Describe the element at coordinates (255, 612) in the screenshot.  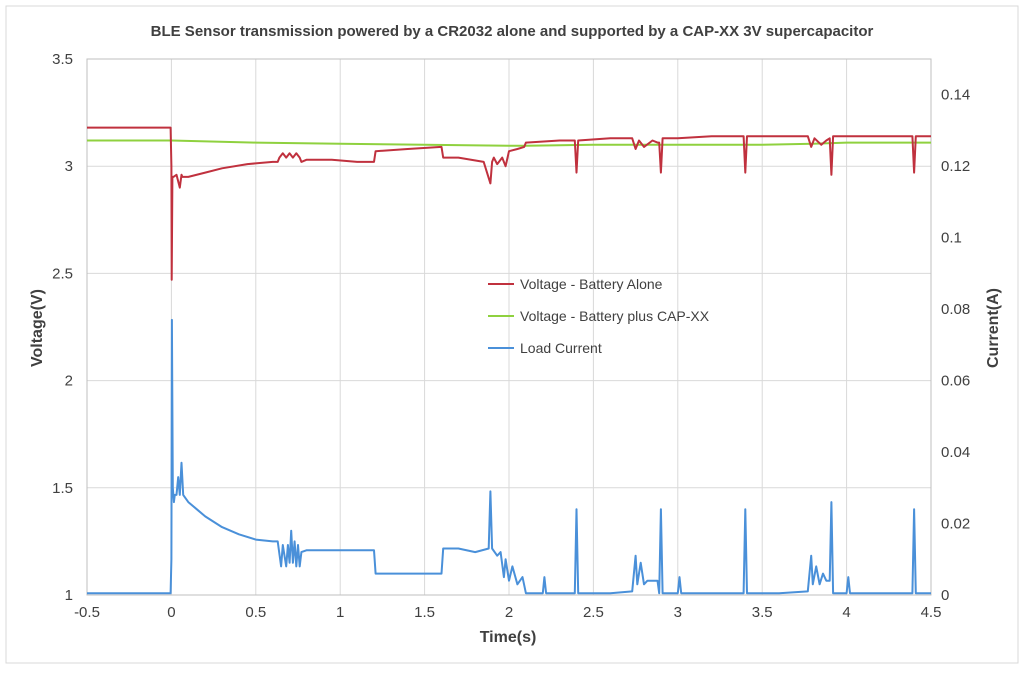
I see `x-tick-label: 0.5` at that location.